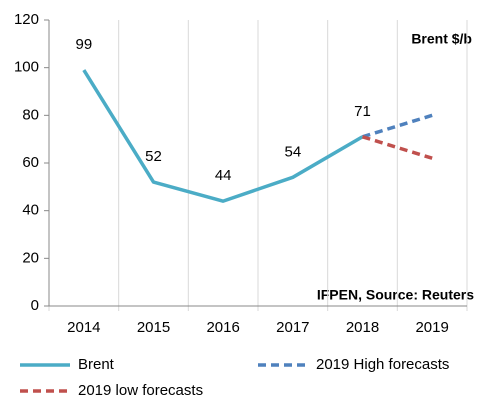  What do you see at coordinates (35, 305) in the screenshot?
I see `y-tick-label: 0` at bounding box center [35, 305].